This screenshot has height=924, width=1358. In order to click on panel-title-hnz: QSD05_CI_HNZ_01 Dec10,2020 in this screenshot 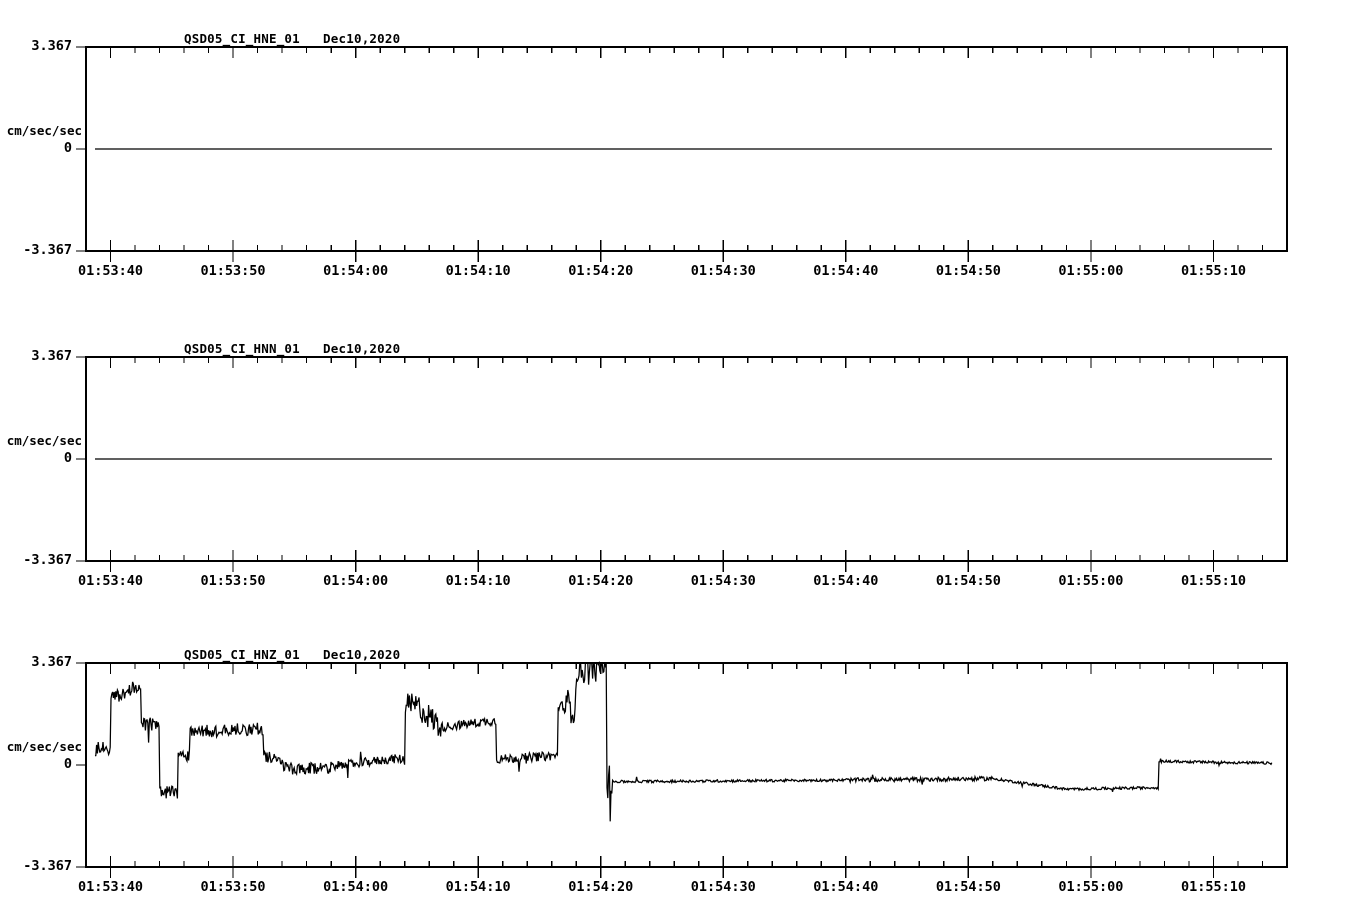, I will do `click(292, 654)`.